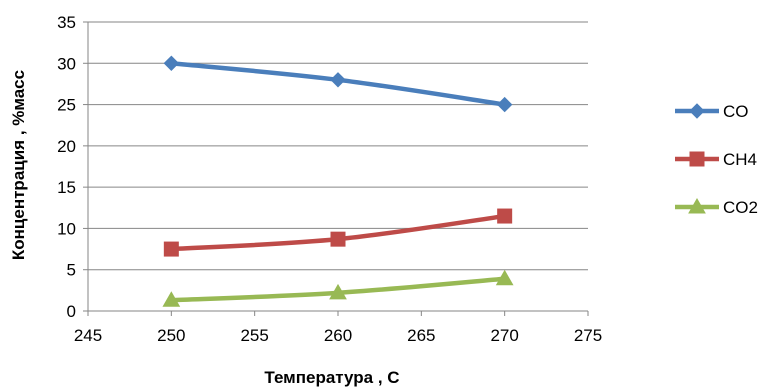 This screenshot has height=389, width=767. I want to click on legend-marker-ch4, so click(697, 159).